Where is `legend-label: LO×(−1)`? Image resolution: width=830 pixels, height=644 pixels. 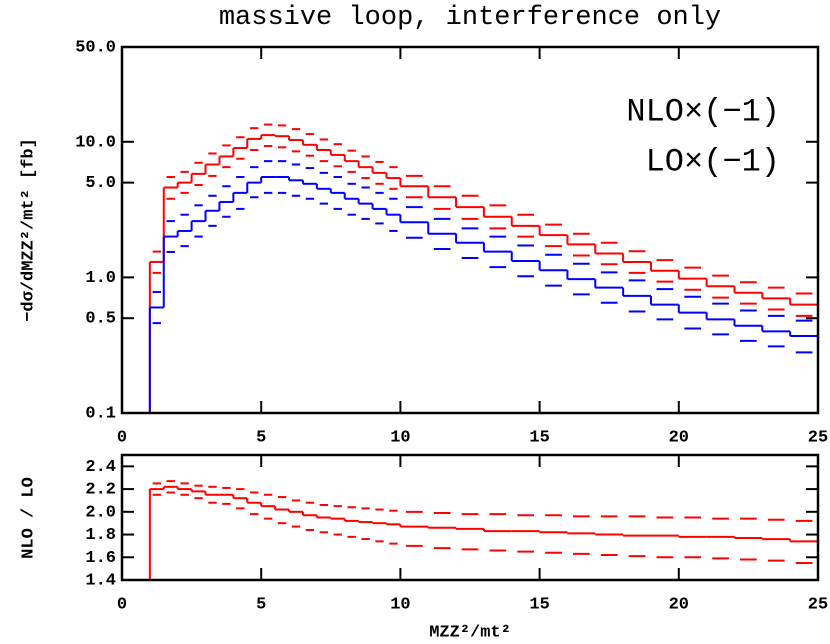
legend-label: LO×(−1) is located at coordinates (713, 161).